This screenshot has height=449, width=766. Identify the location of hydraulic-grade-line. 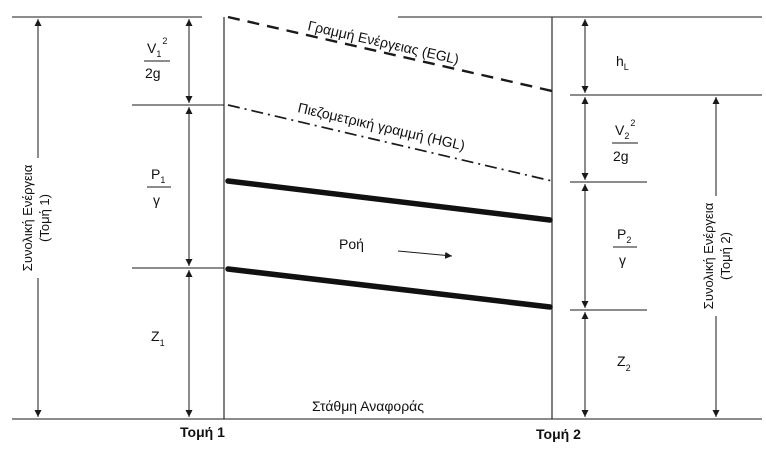
(390, 143).